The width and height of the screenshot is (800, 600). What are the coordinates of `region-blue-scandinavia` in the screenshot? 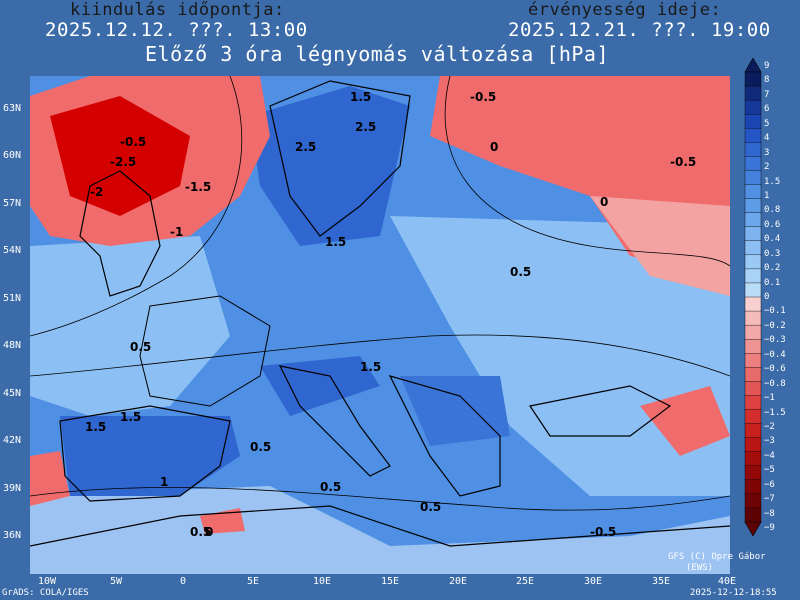 It's located at (330, 166).